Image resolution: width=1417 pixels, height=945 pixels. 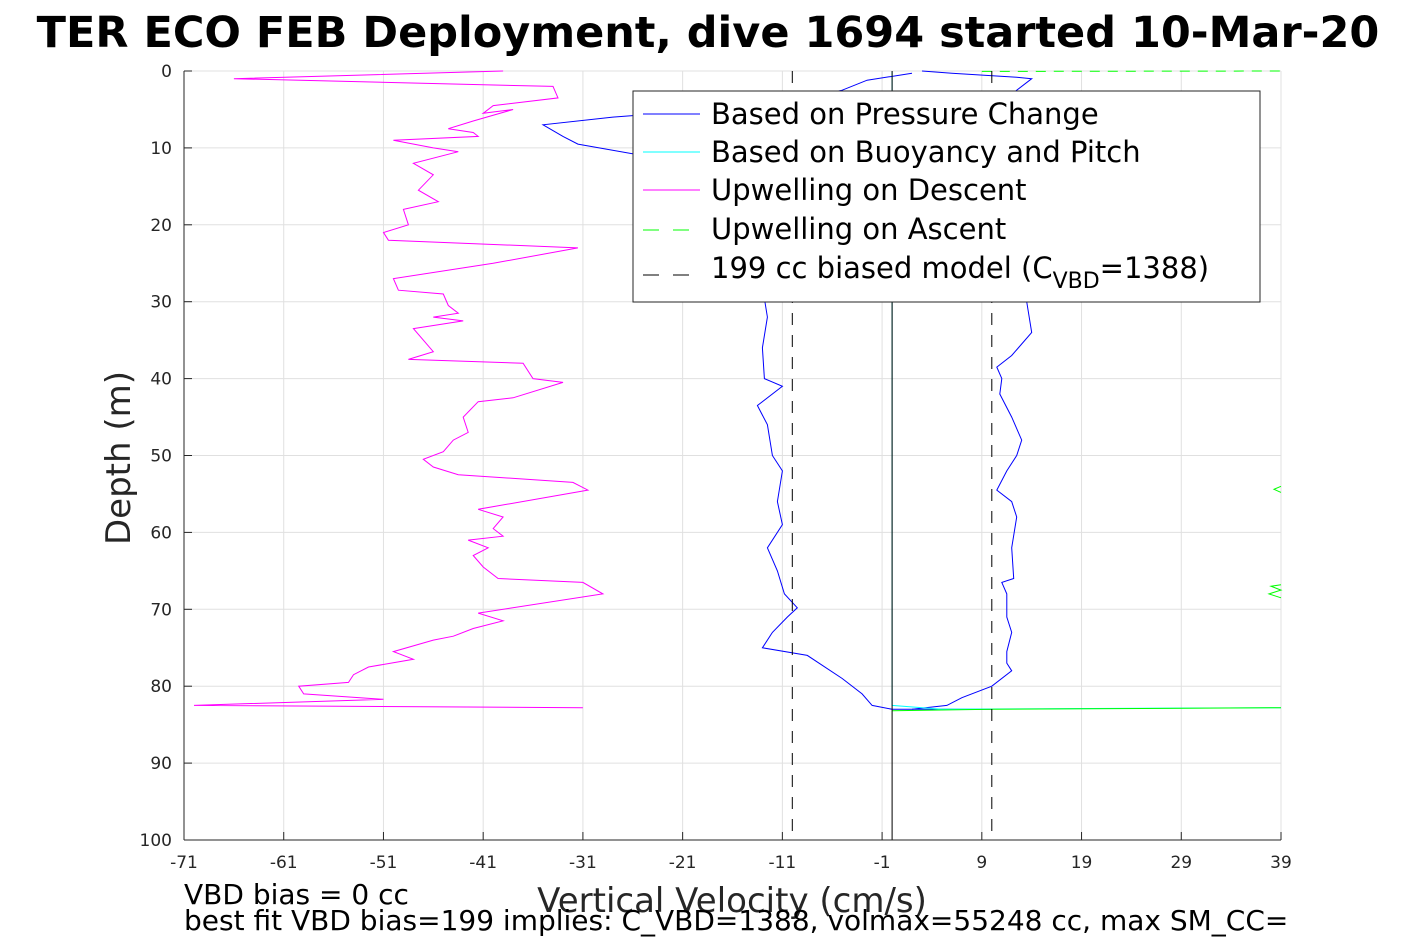 What do you see at coordinates (731, 863) in the screenshot?
I see `x-tick-labels: -71 -61 -51 -41 -31 -21 -11 -1 9 19 29 39` at bounding box center [731, 863].